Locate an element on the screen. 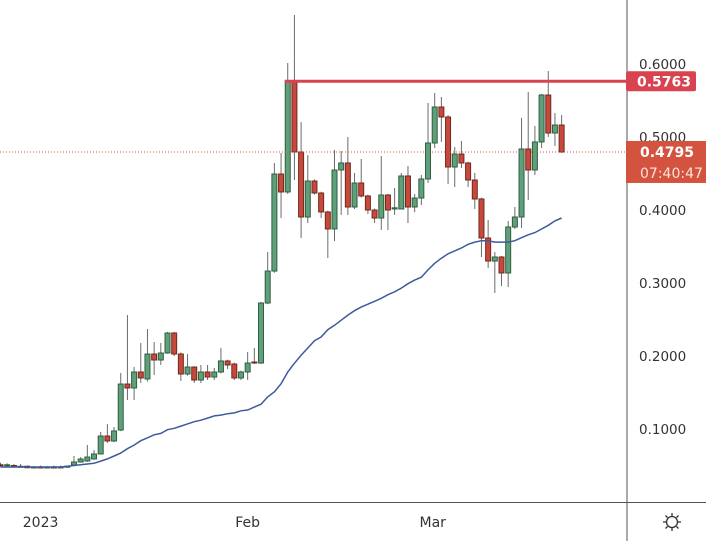 The image size is (706, 541). resistance-price-tag: 0.5763 is located at coordinates (661, 81).